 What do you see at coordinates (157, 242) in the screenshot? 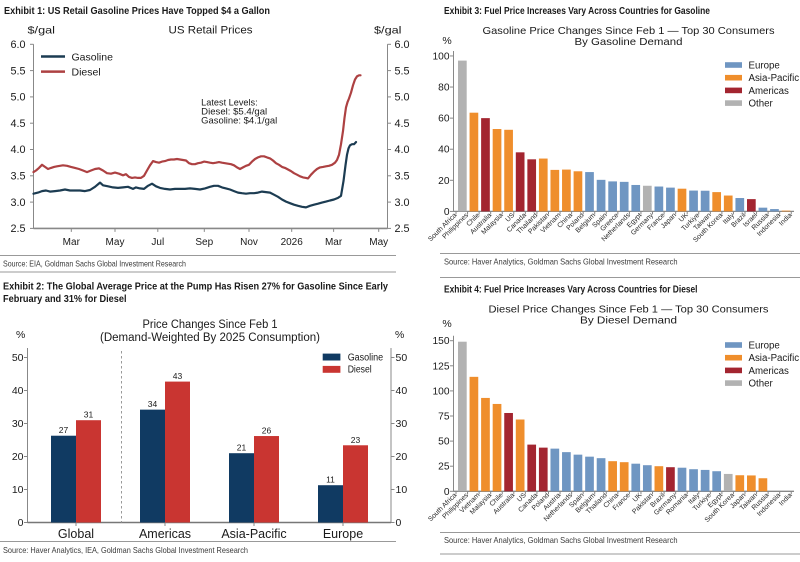
I see `svg-text: Jul` at bounding box center [157, 242].